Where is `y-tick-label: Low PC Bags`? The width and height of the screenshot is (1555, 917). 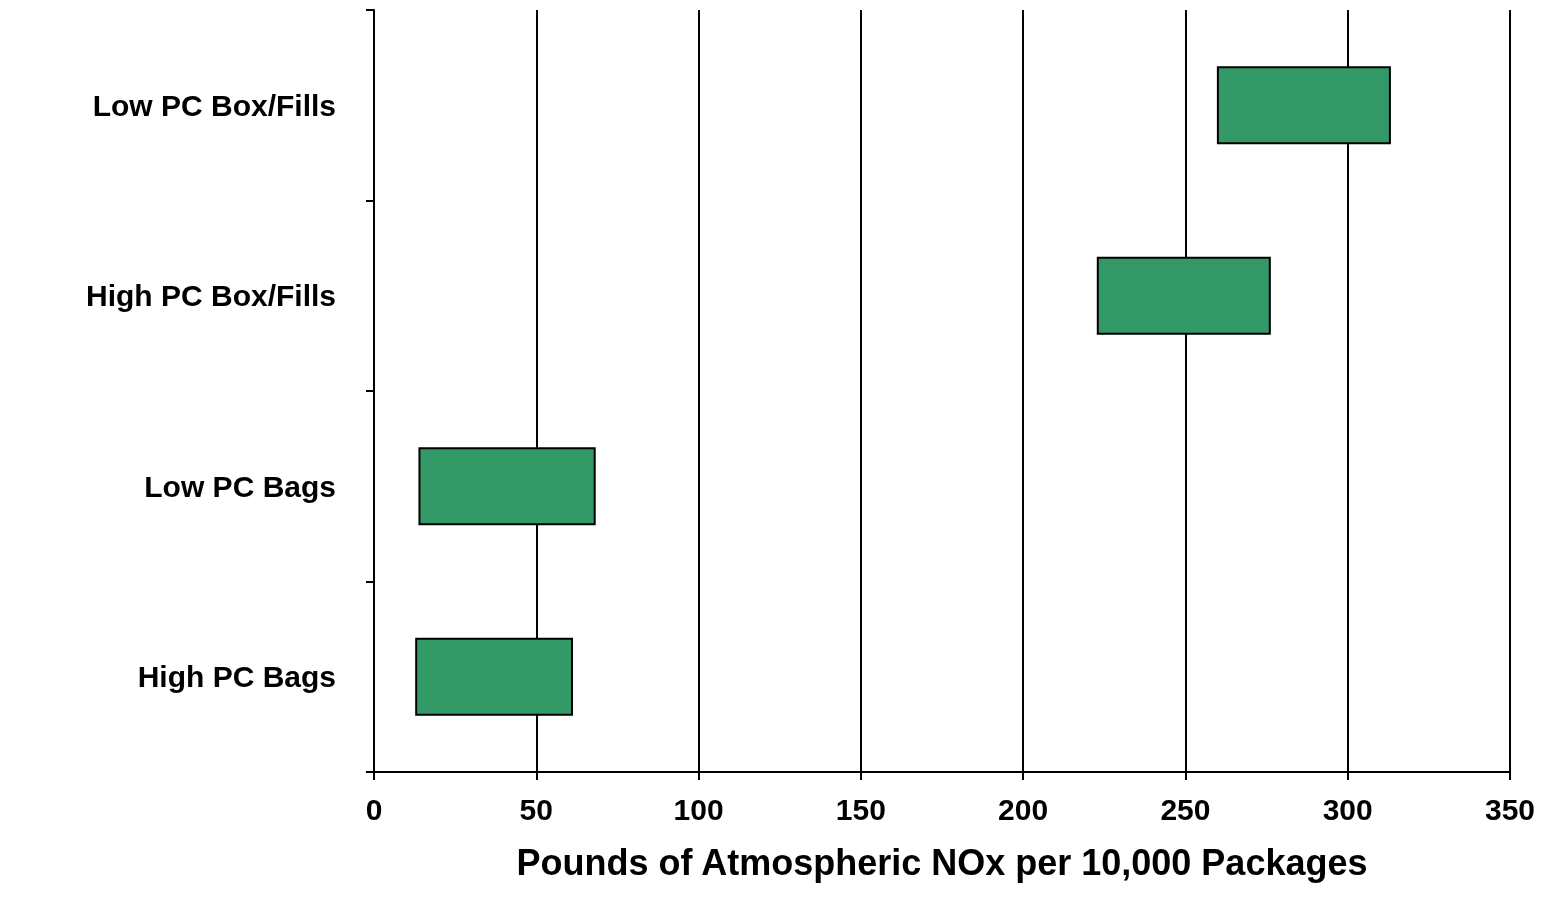
y-tick-label: Low PC Bags is located at coordinates (240, 486).